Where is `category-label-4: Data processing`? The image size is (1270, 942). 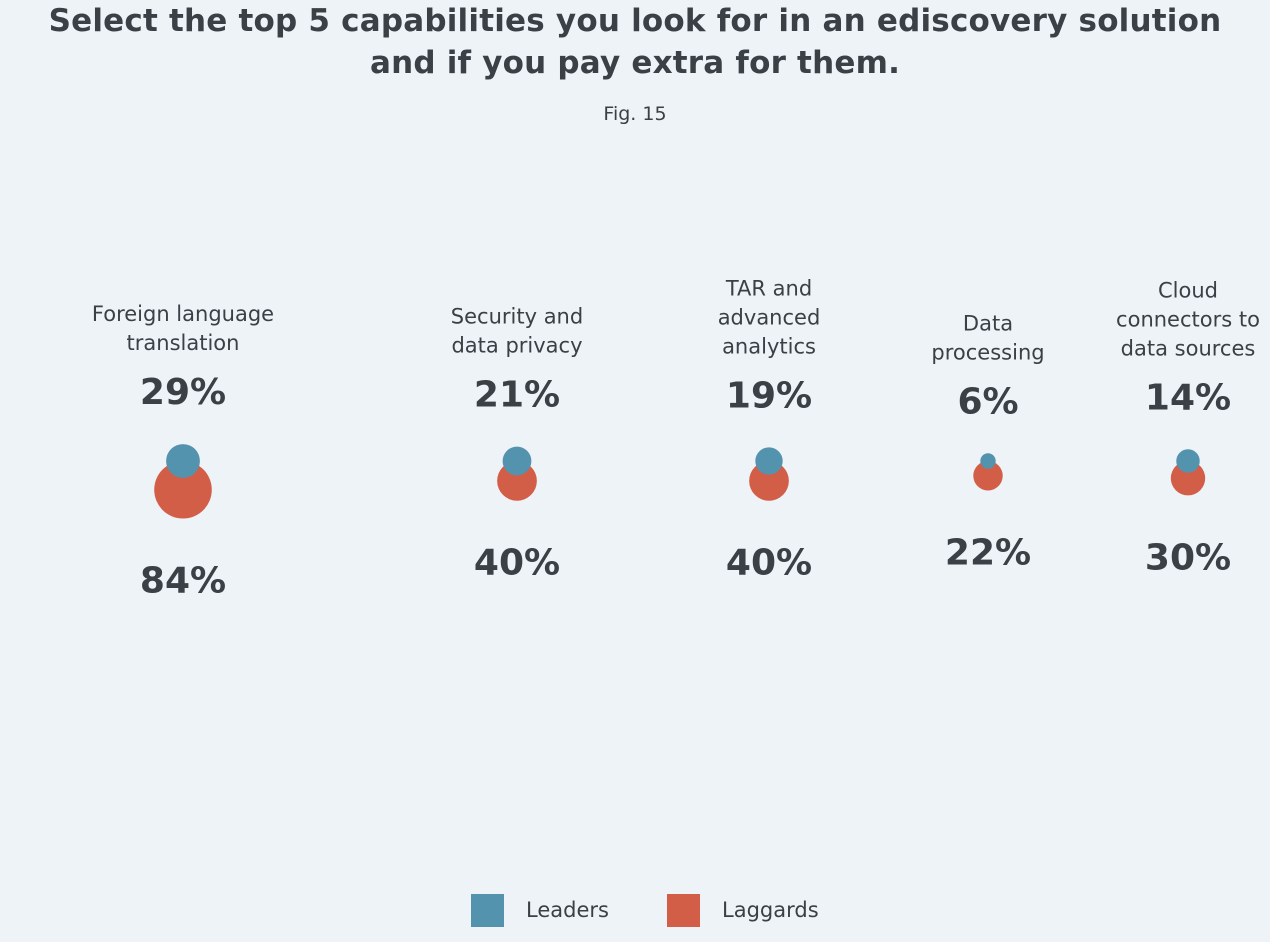 category-label-4: Data processing is located at coordinates (987, 337).